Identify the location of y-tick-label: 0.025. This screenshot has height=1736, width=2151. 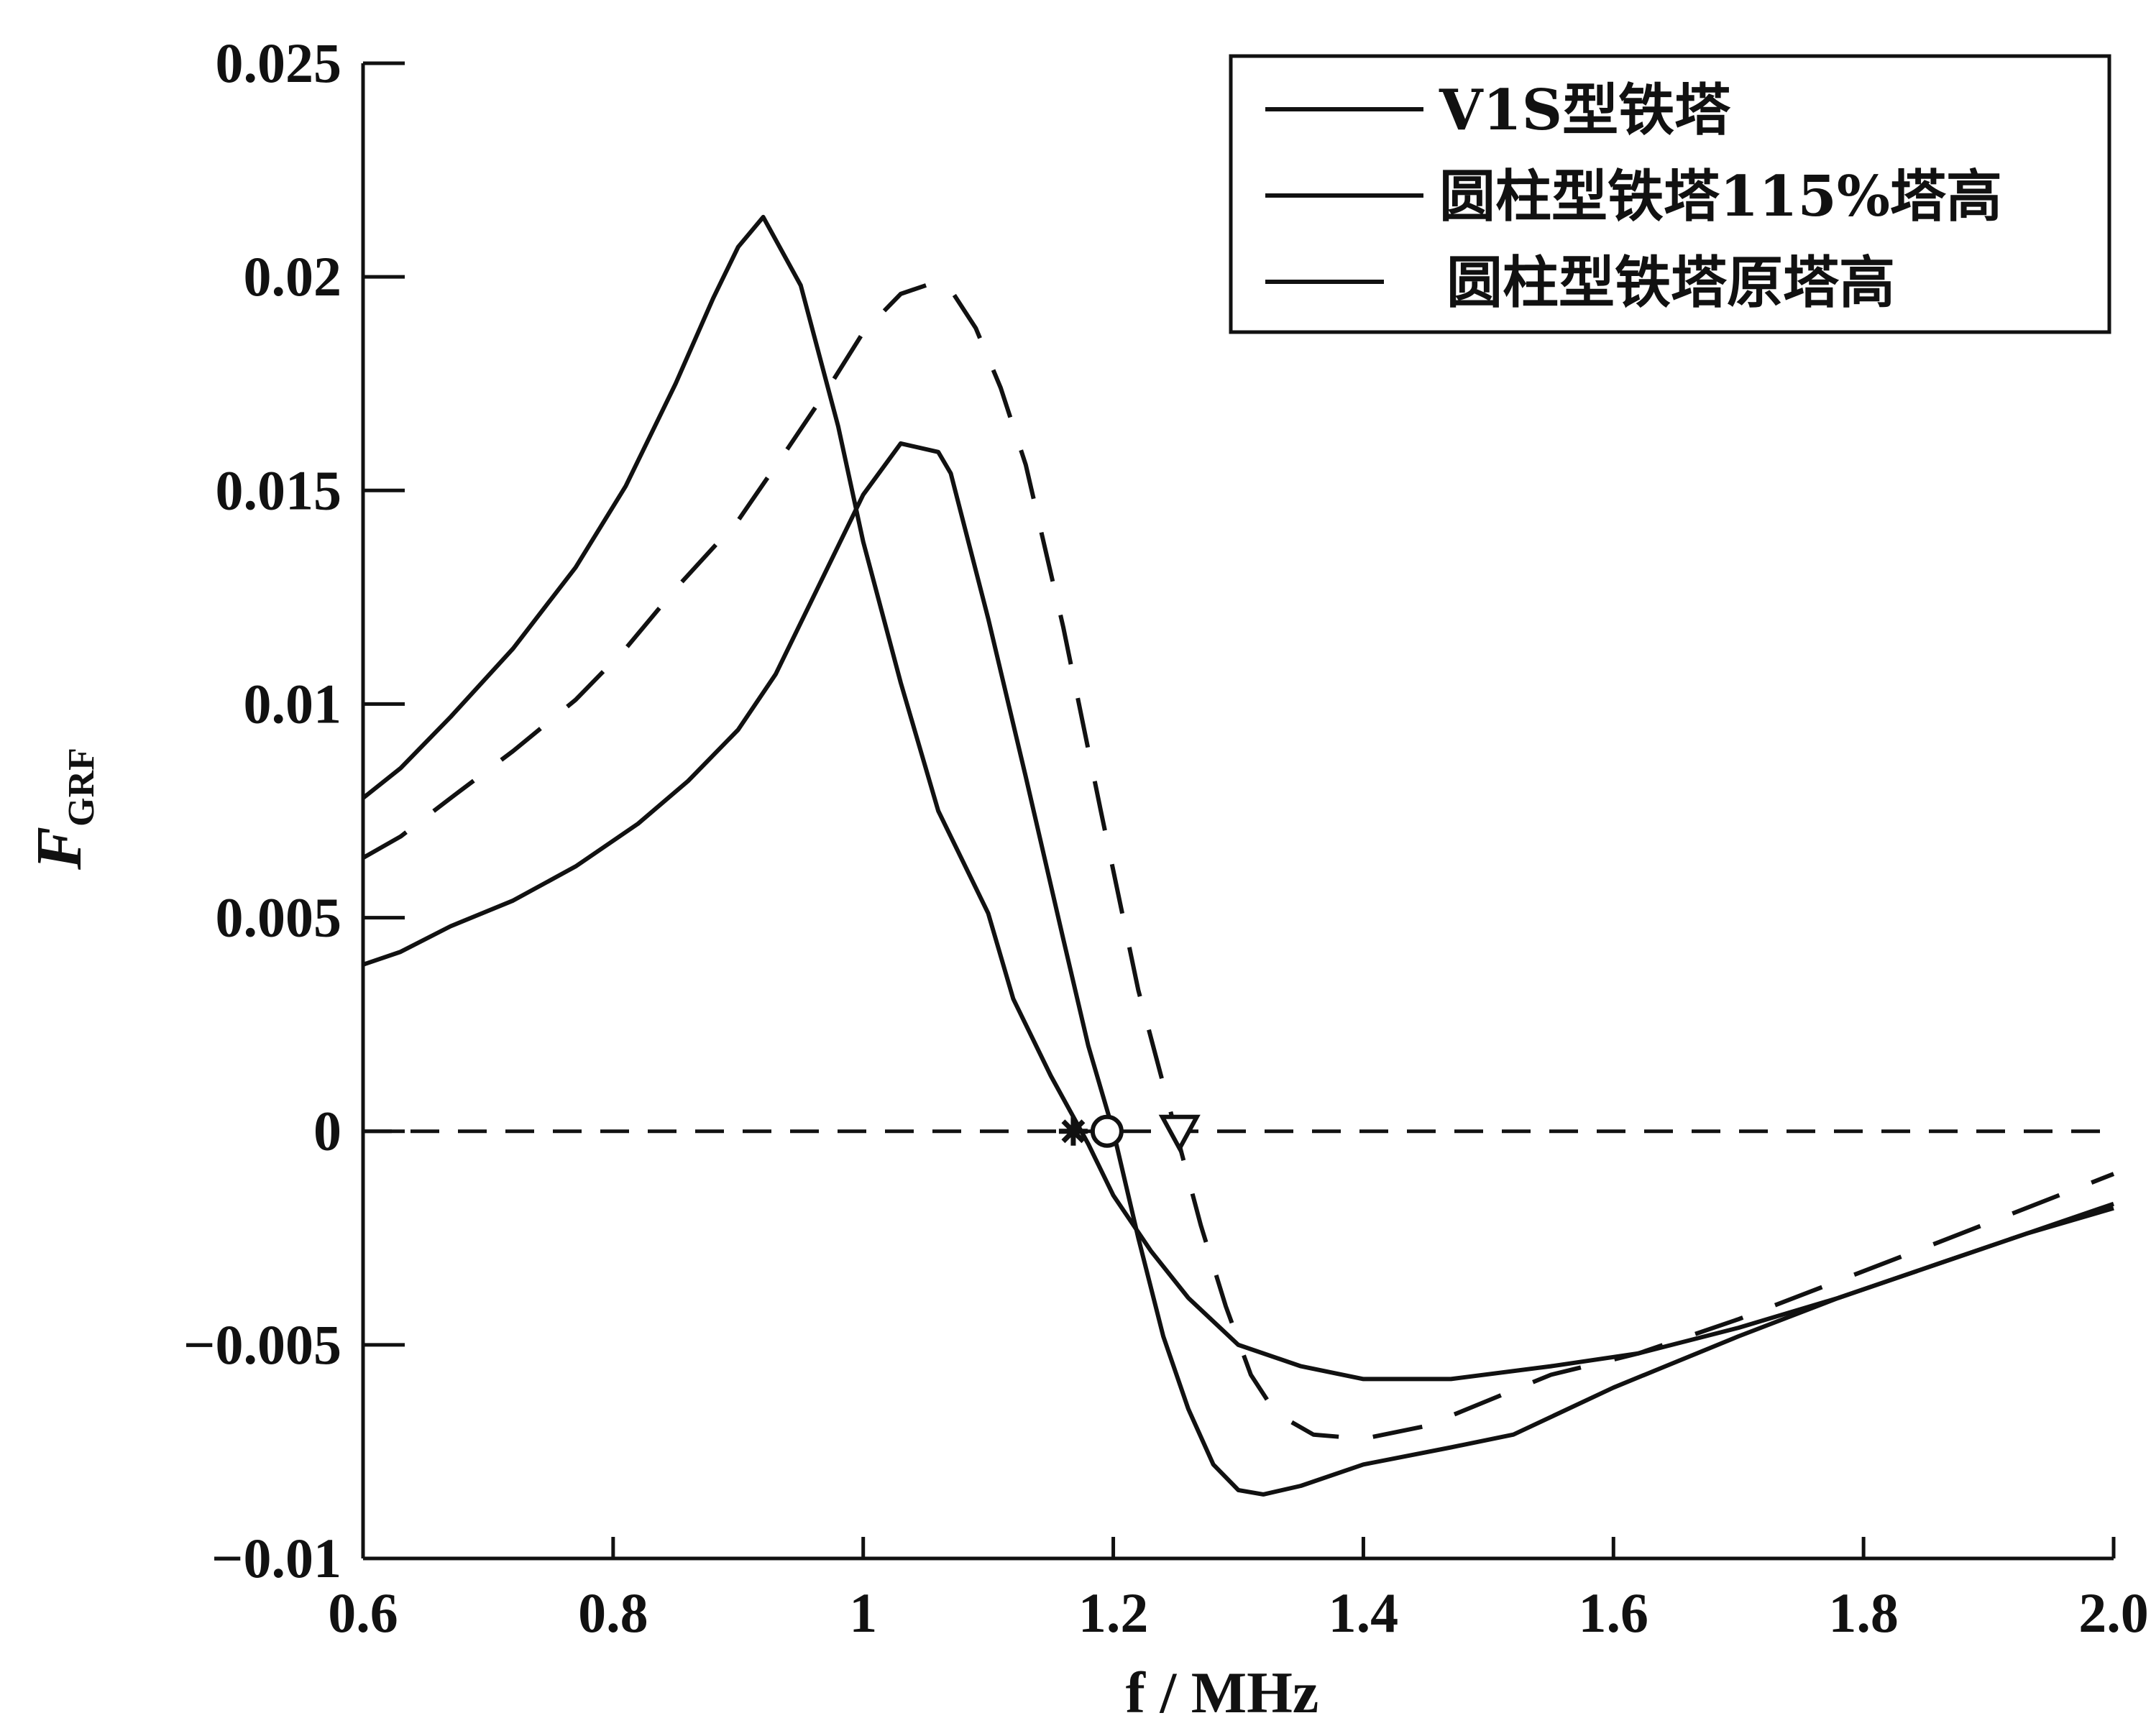
(279, 63).